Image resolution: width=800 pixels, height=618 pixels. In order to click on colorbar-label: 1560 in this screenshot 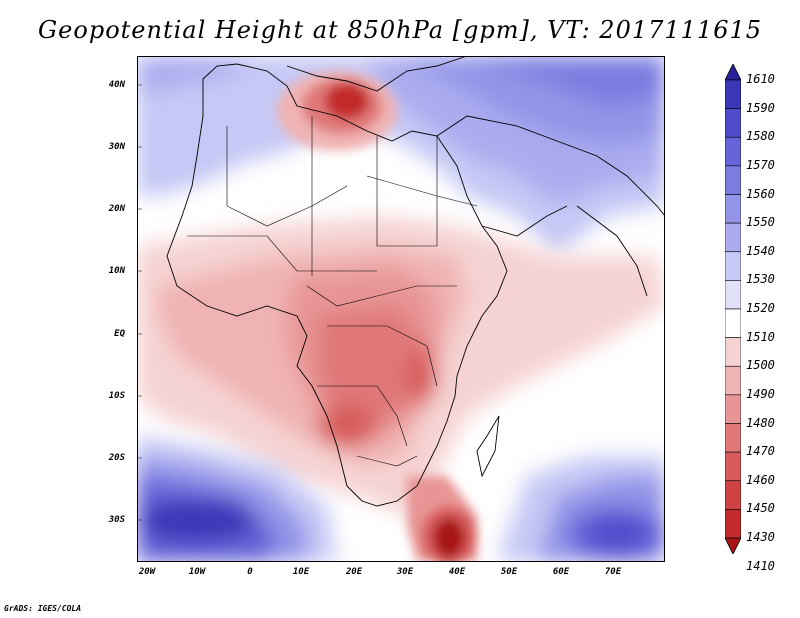, I will do `click(760, 193)`.